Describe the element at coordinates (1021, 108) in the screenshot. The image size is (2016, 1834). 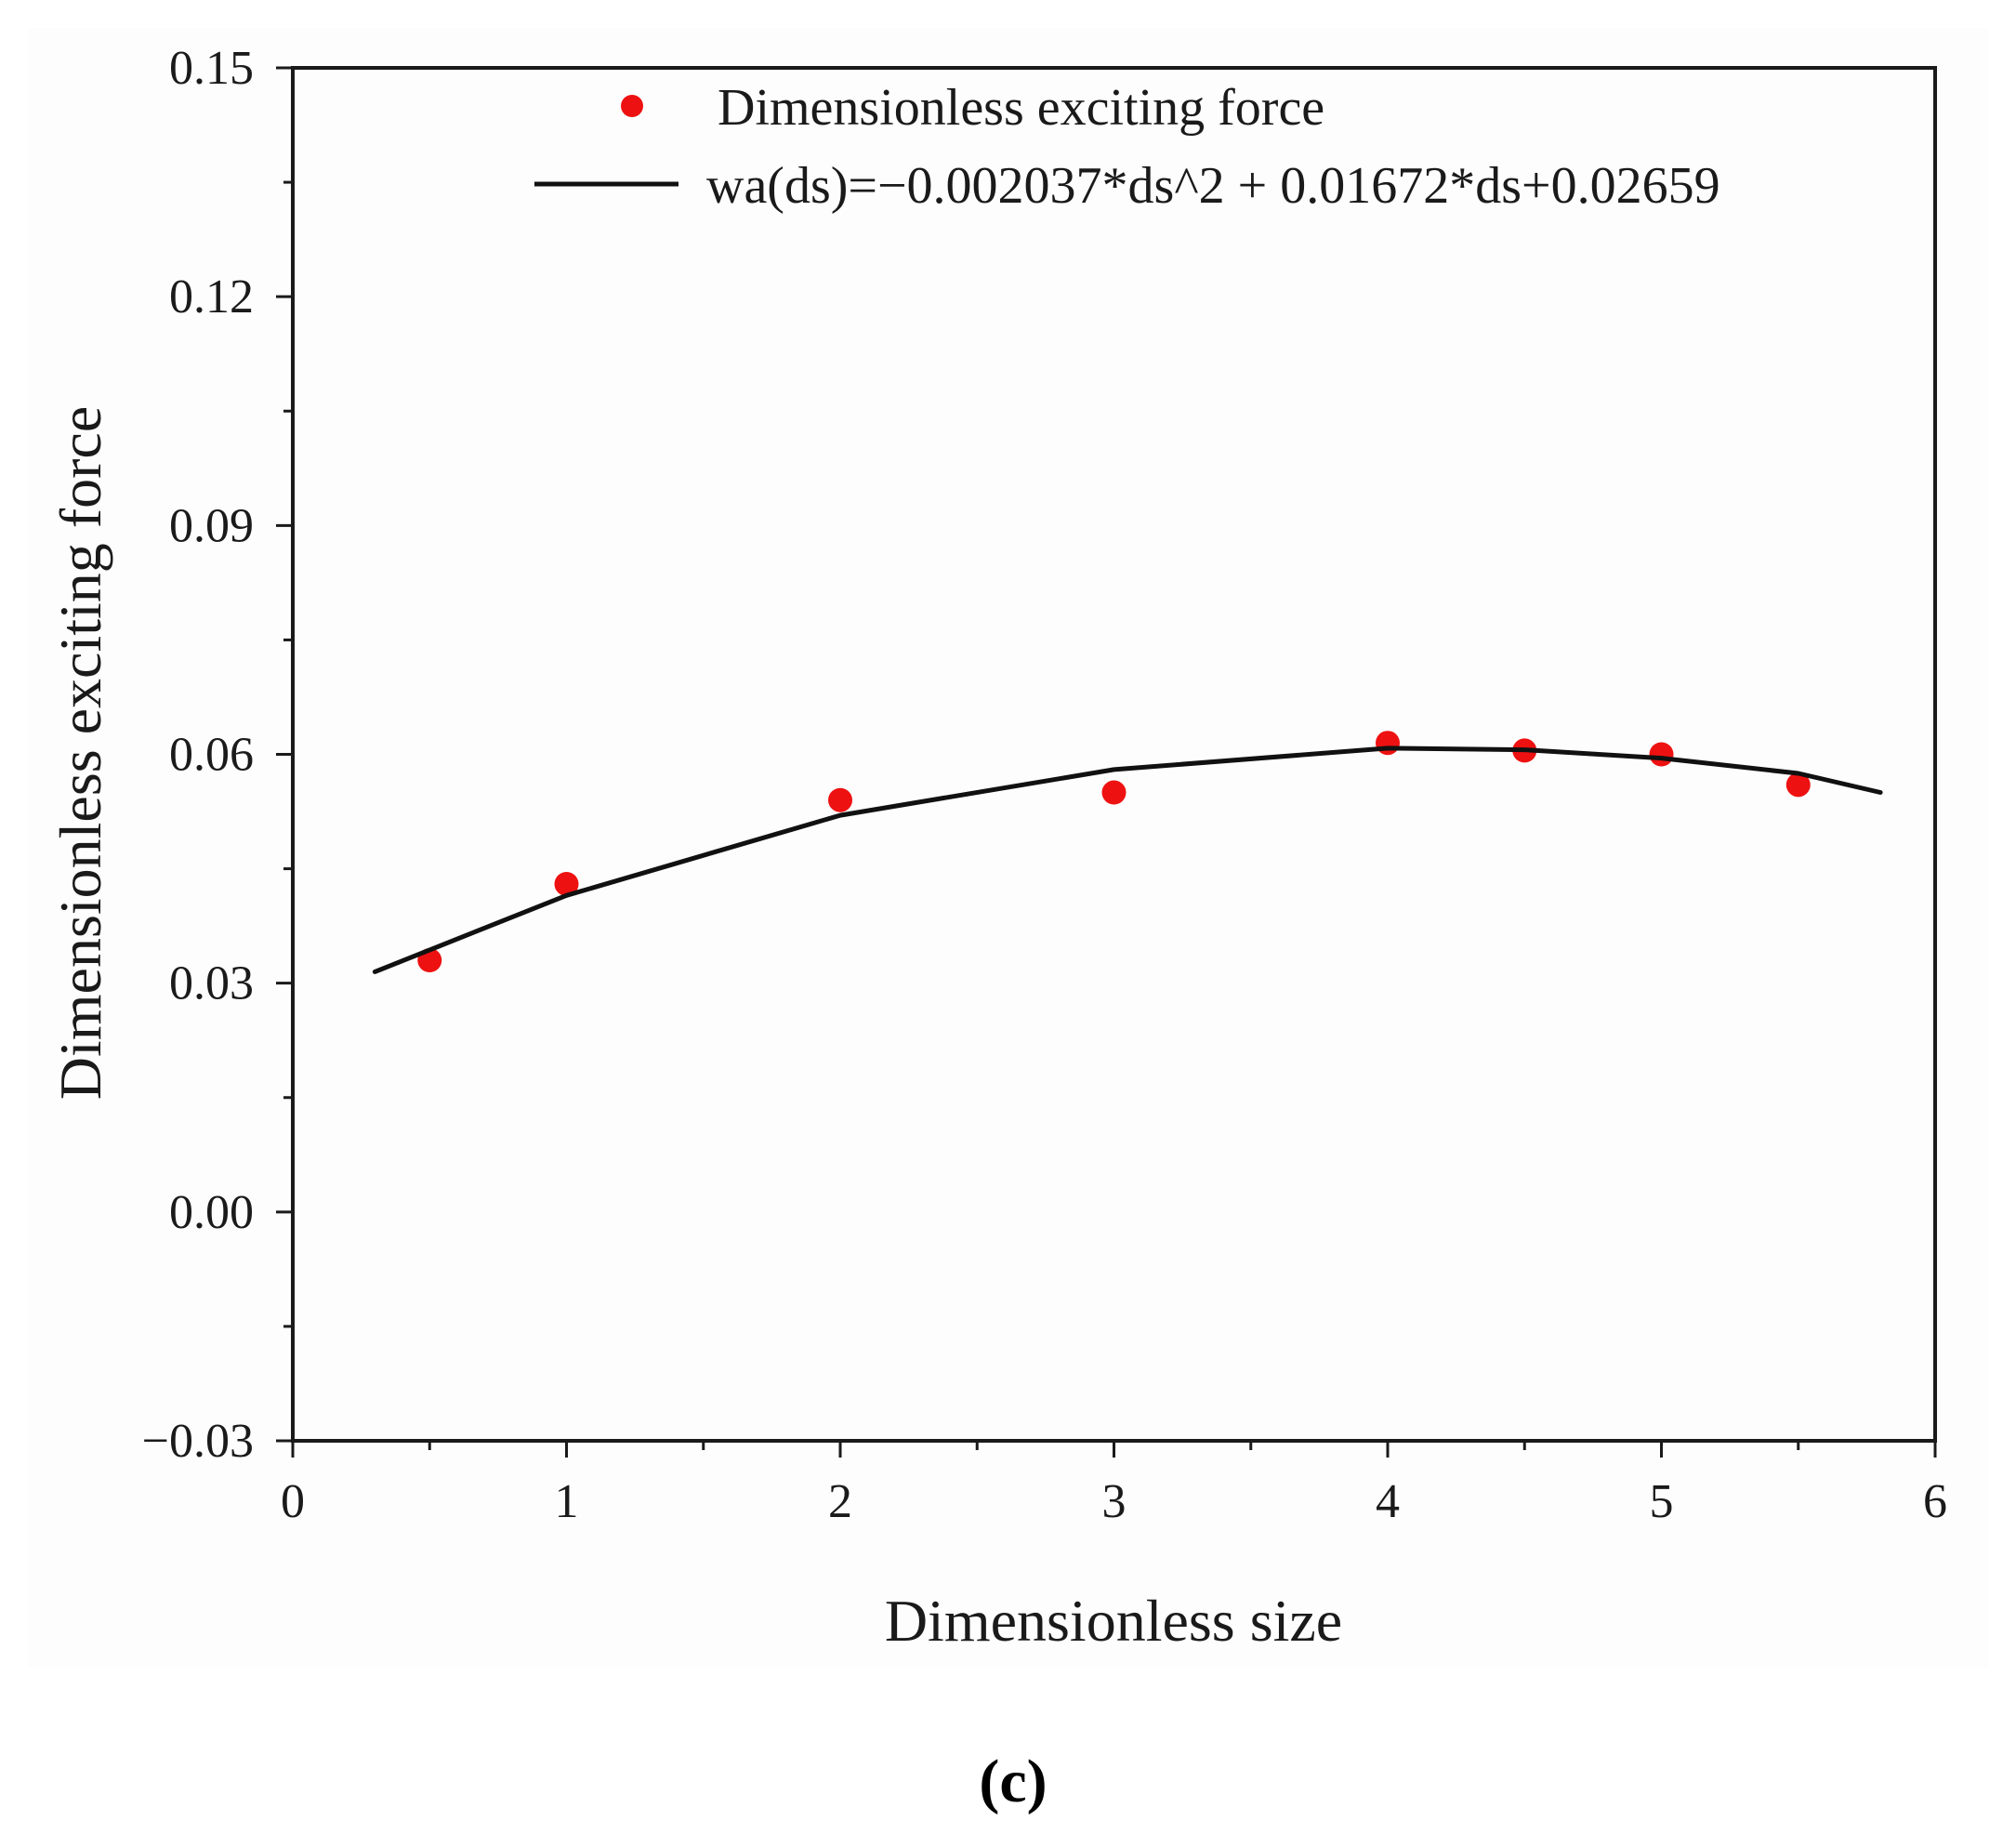
I see `legend-label-scatter: Dimensionless exciting force` at that location.